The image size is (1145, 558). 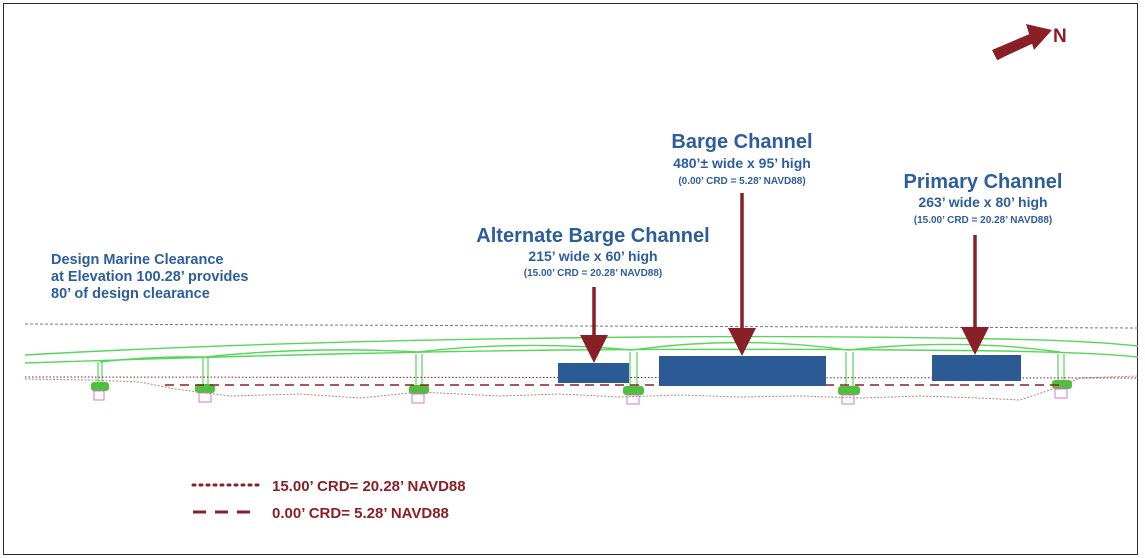 I want to click on north-arrow-icon, so click(x=1022, y=42).